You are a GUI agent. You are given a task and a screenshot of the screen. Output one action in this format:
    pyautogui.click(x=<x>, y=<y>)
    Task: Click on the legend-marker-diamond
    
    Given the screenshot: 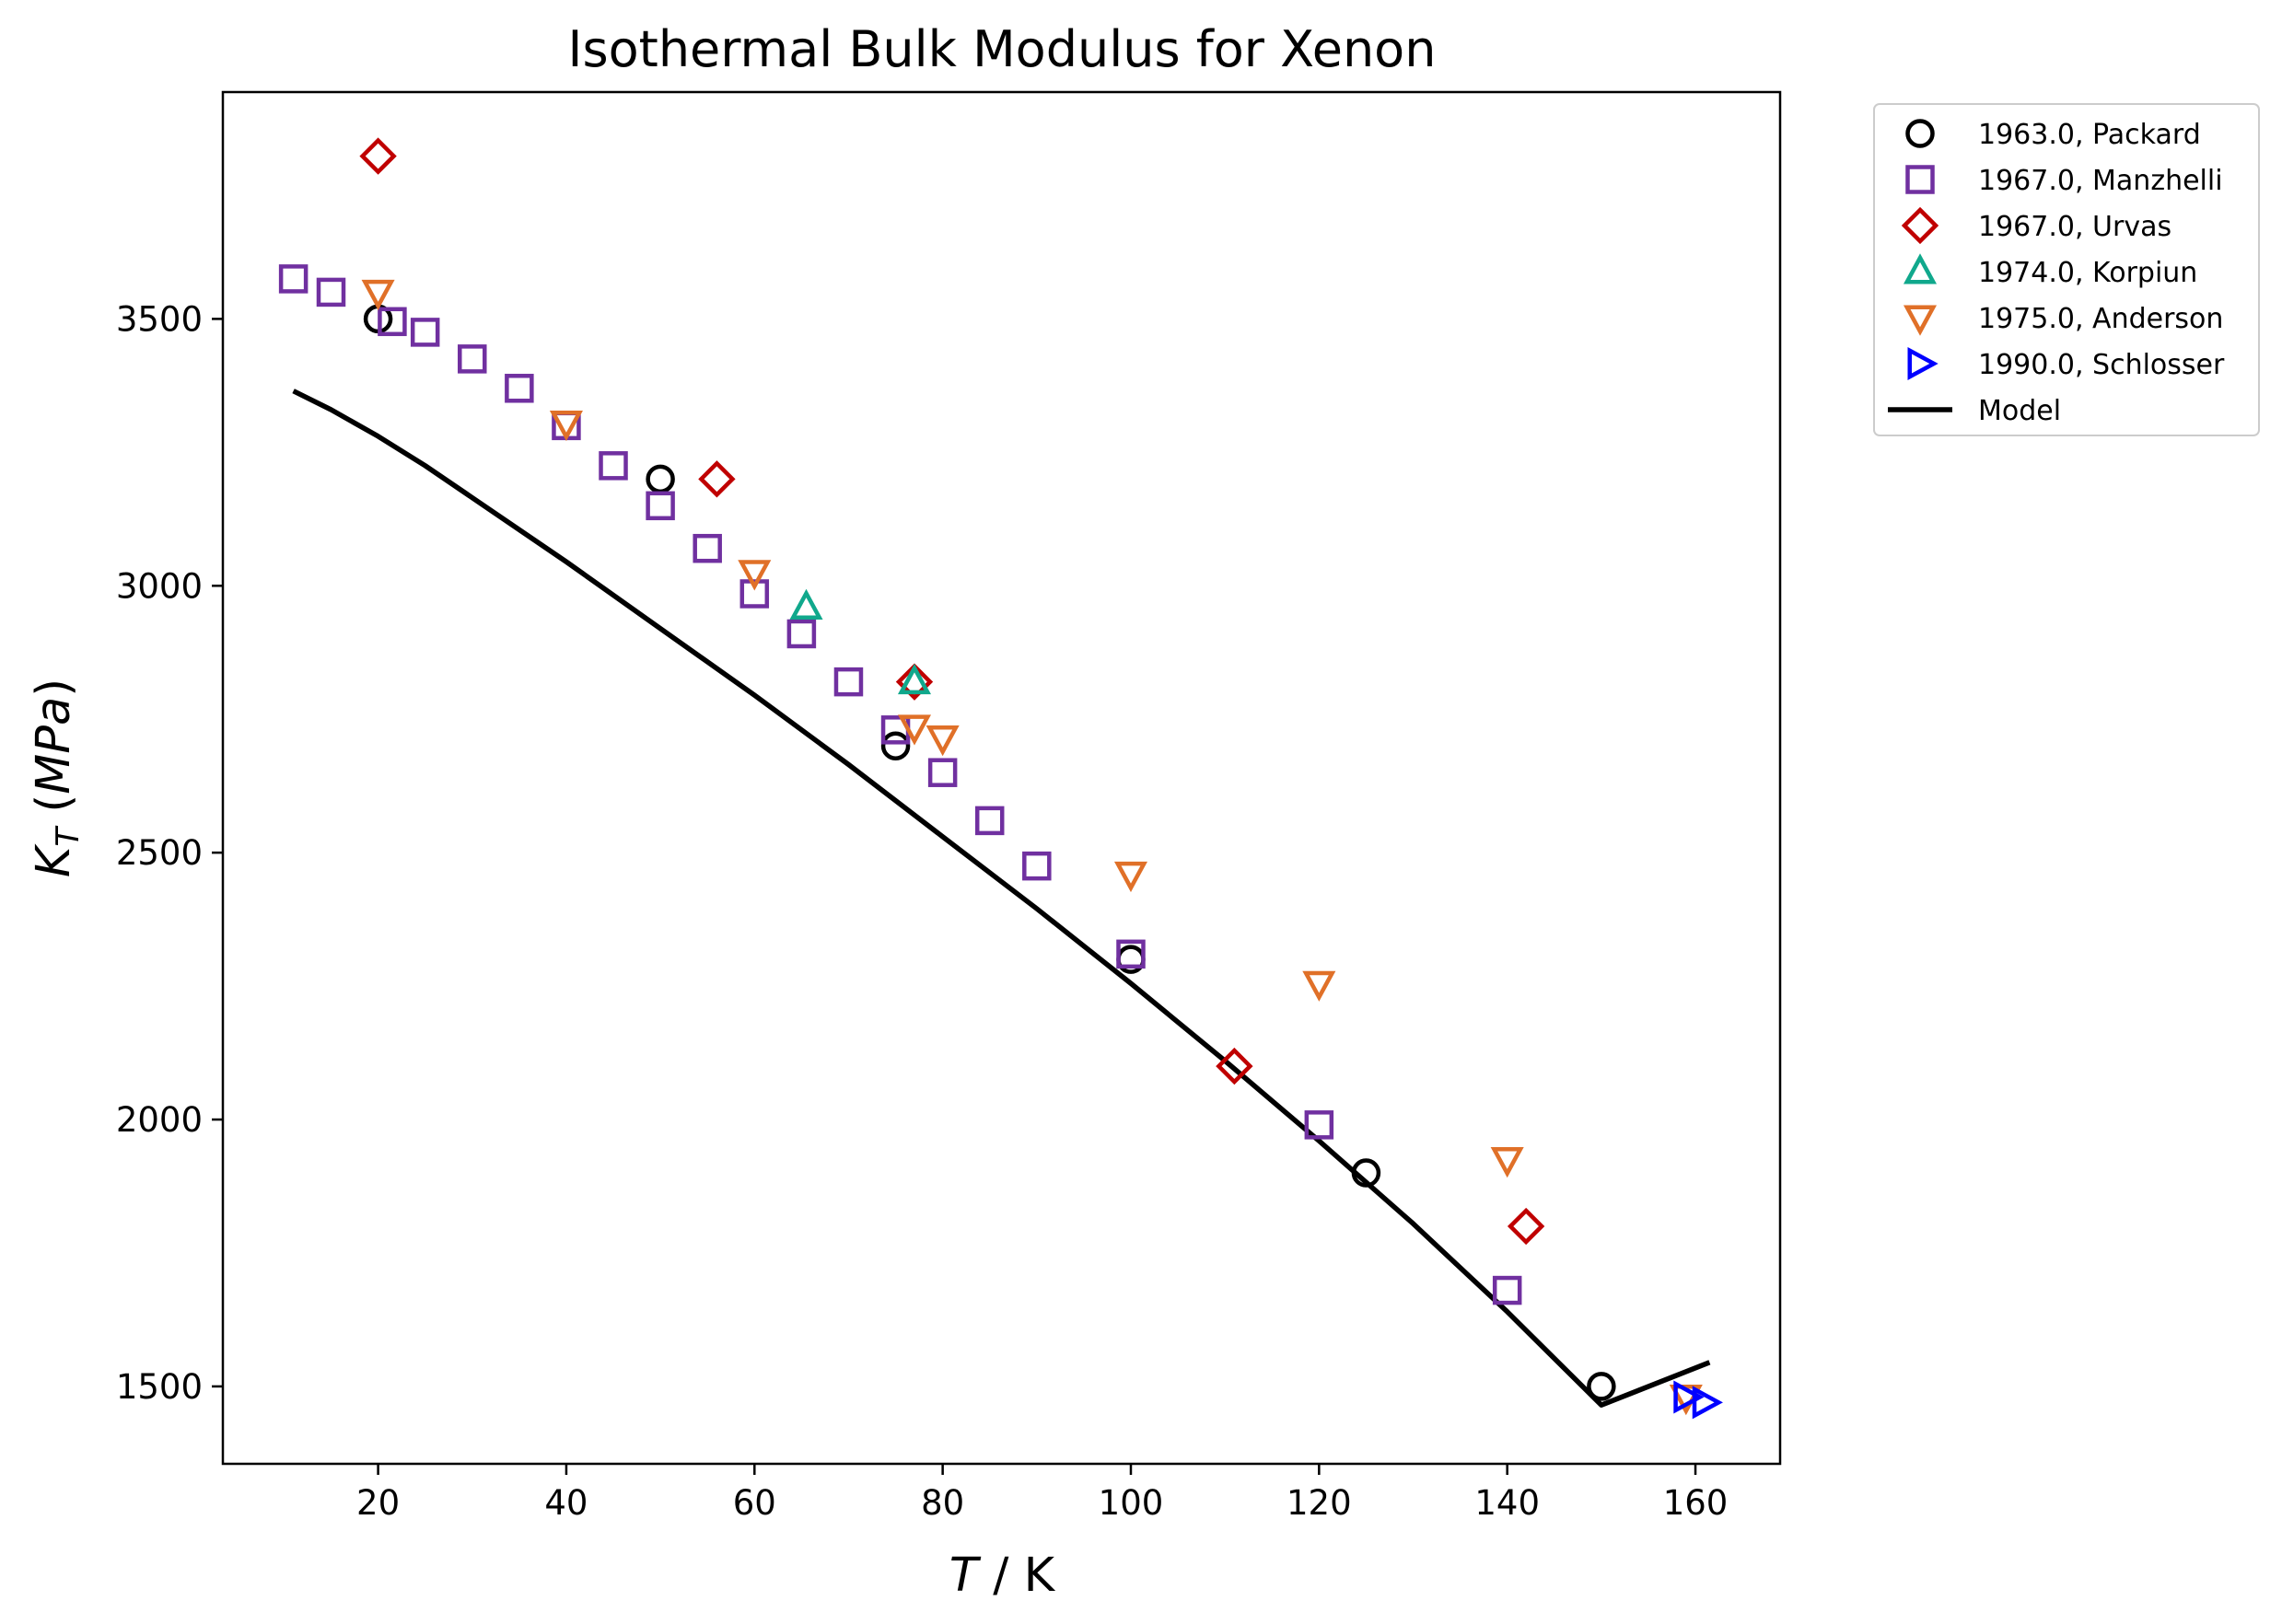 What is the action you would take?
    pyautogui.click(x=1920, y=225)
    